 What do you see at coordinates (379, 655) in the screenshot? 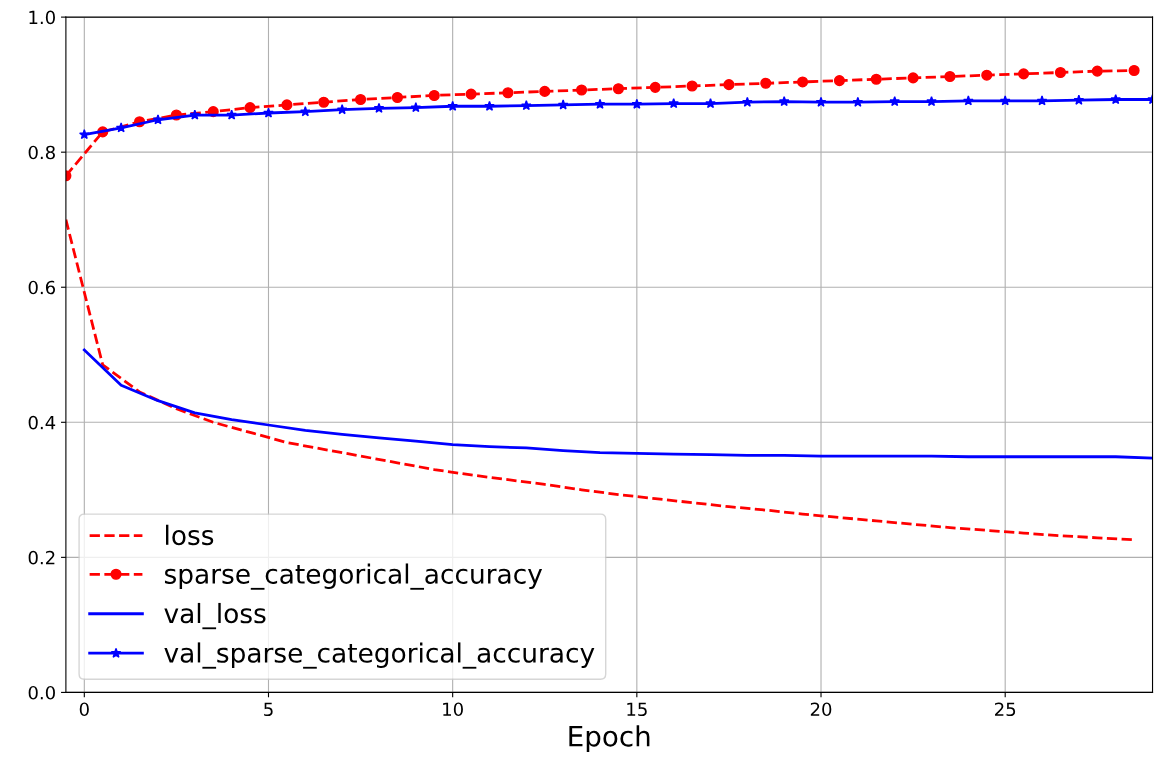
I see `legend-label: val_sparse_categorical_accuracy` at bounding box center [379, 655].